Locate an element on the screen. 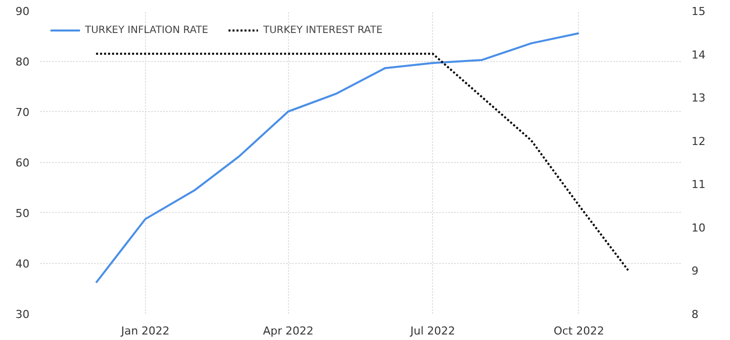  y2-tick-label: 9 is located at coordinates (695, 271).